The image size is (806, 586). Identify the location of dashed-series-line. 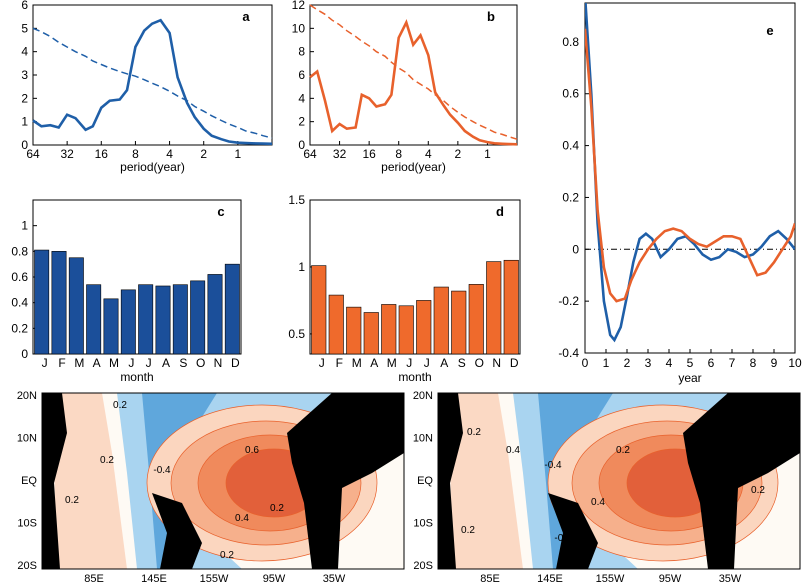
(152, 83).